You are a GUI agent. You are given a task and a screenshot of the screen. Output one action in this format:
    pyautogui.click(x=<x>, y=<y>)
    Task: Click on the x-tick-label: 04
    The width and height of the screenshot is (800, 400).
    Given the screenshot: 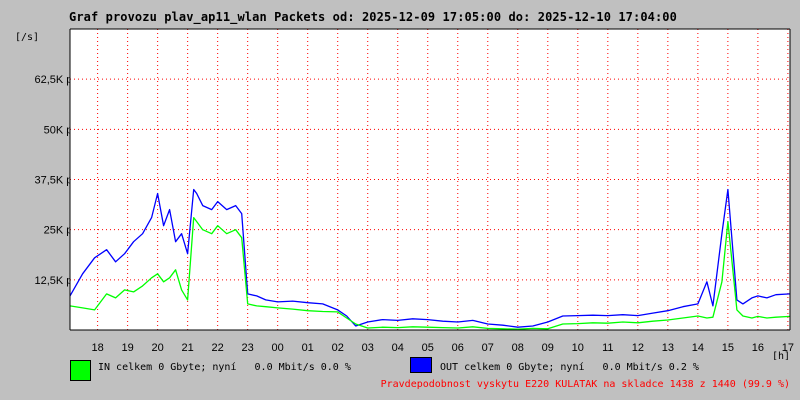 What is the action you would take?
    pyautogui.click(x=398, y=348)
    